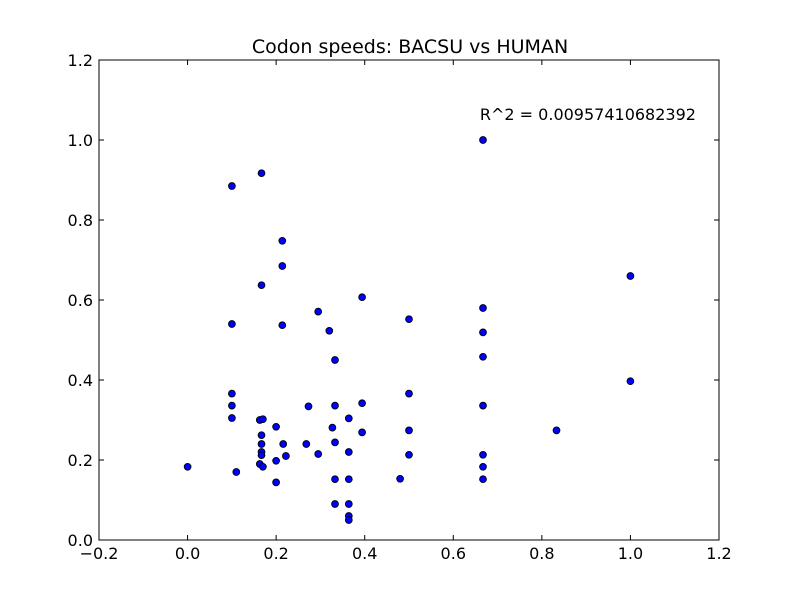 The height and width of the screenshot is (600, 800). Describe the element at coordinates (718, 553) in the screenshot. I see `x-tick-label: 1.2` at that location.